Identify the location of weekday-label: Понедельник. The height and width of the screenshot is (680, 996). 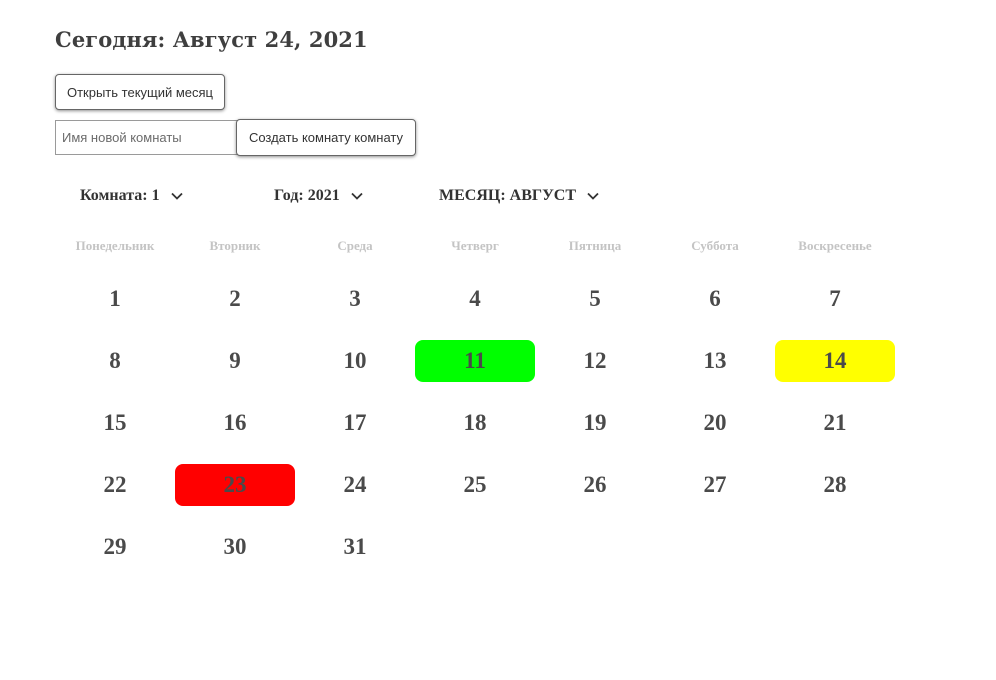
(115, 245).